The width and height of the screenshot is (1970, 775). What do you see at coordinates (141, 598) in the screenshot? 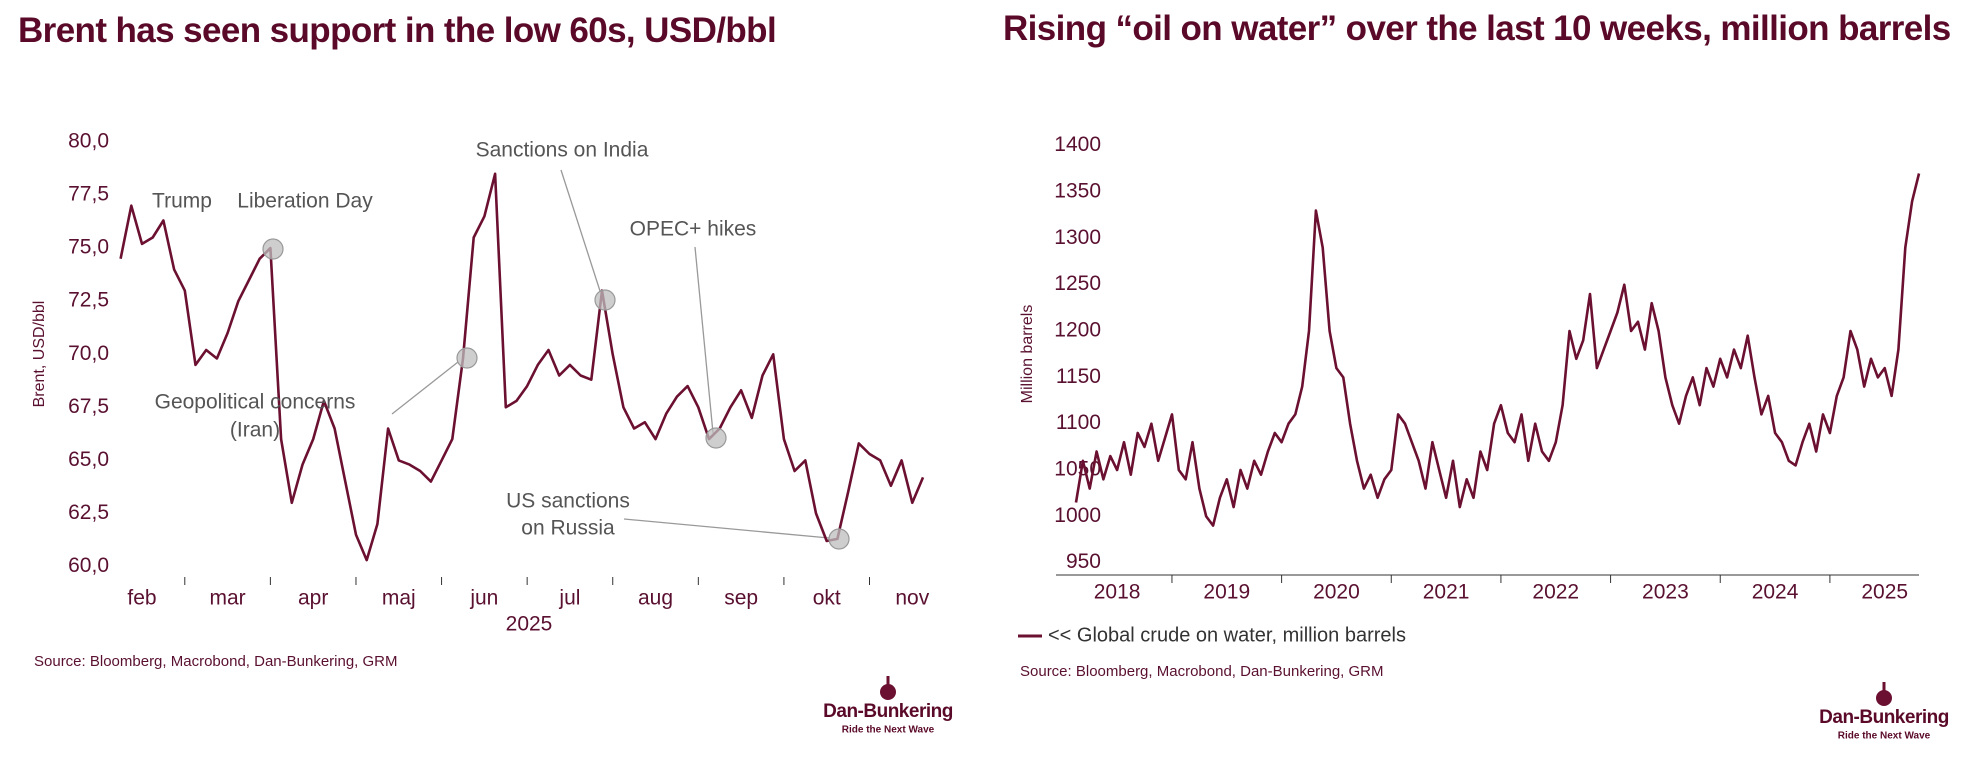
I see `x-tick-label: feb` at bounding box center [141, 598].